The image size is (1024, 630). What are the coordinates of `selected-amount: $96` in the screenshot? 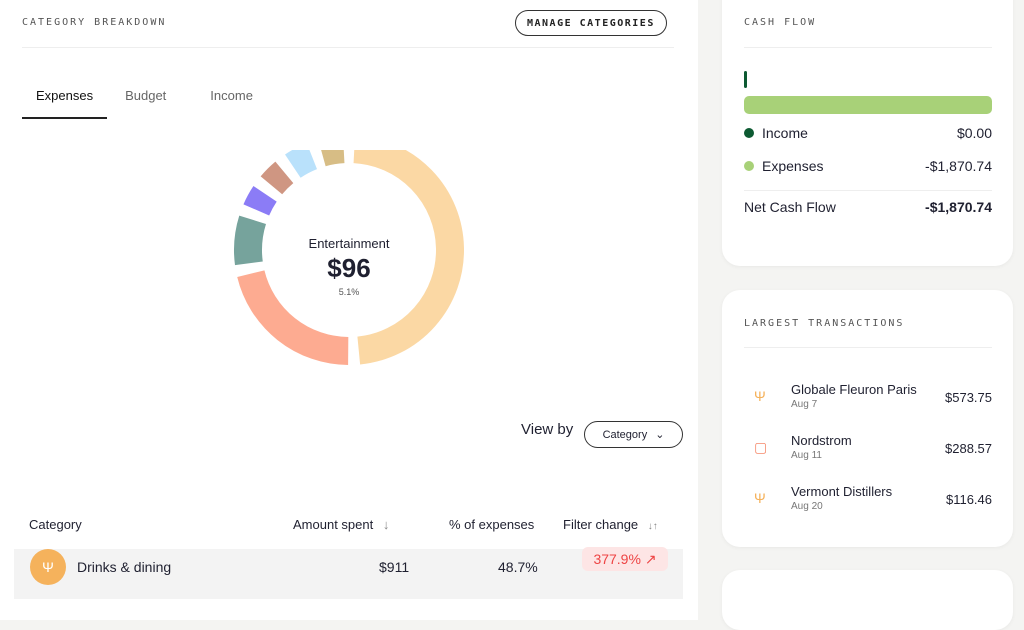 It's located at (349, 268).